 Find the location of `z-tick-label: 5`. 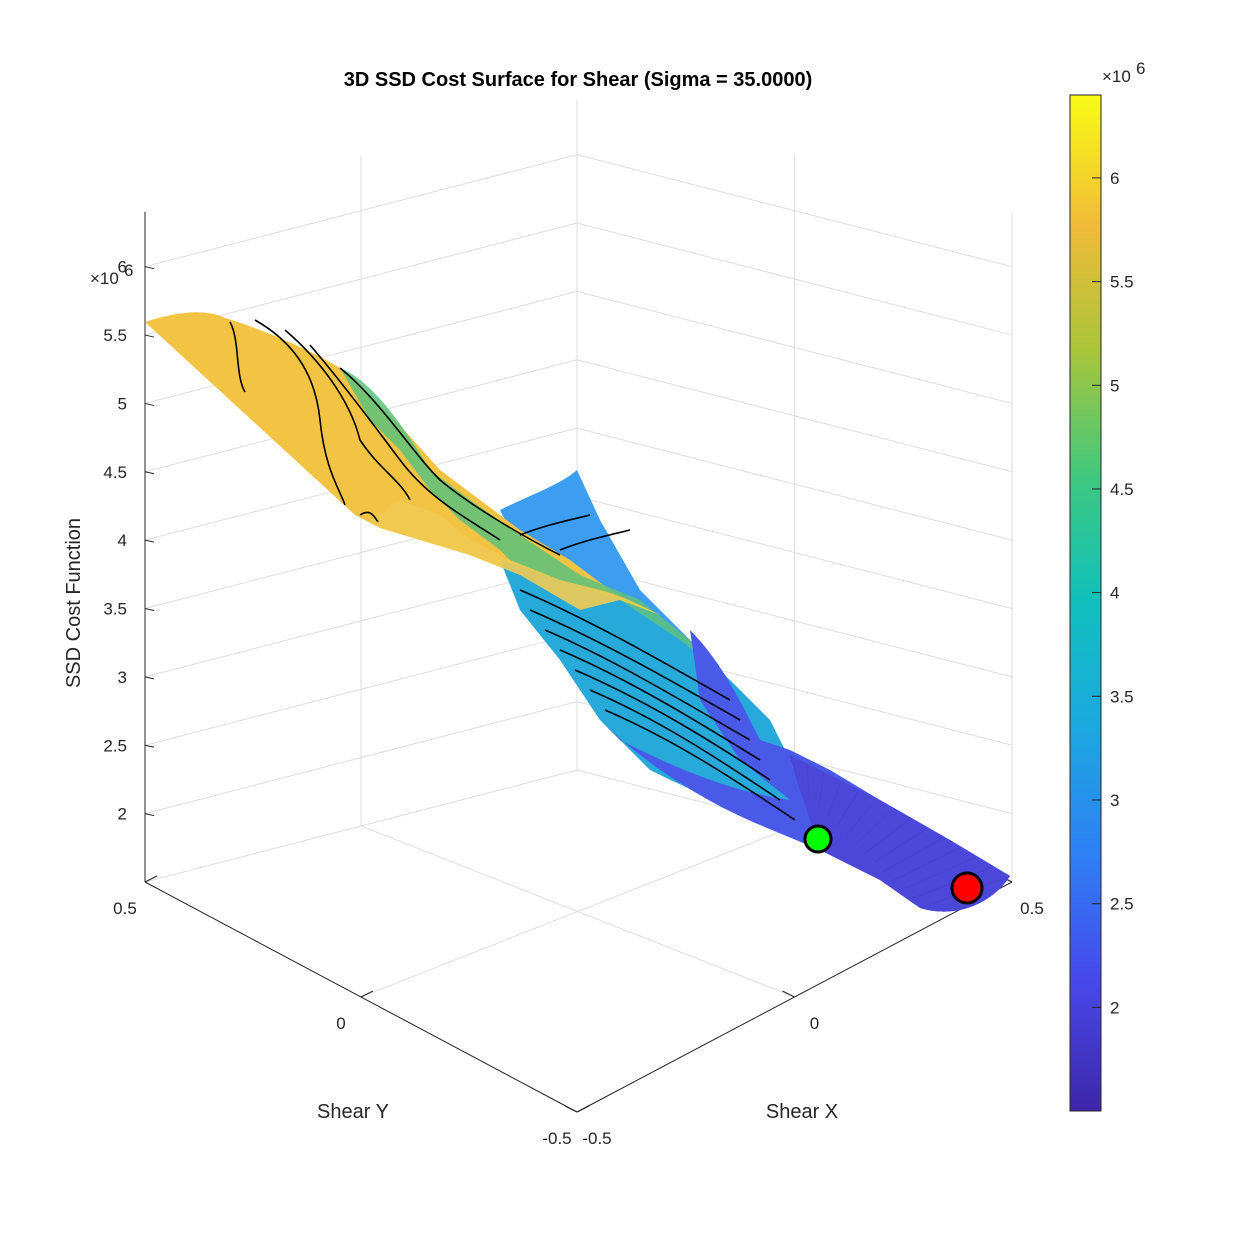

z-tick-label: 5 is located at coordinates (122, 403).